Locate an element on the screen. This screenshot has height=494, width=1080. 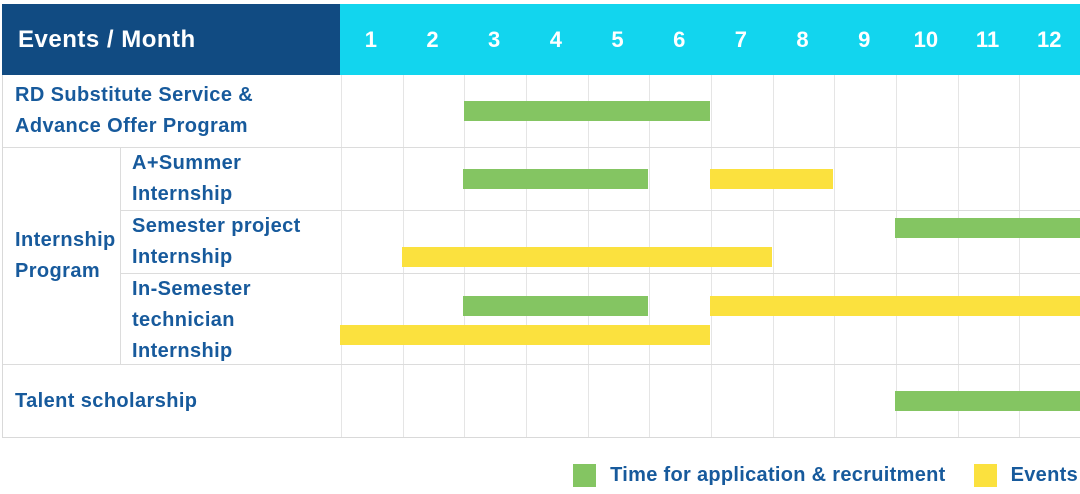
label-line: RD Substitute Service & is located at coordinates (134, 95).